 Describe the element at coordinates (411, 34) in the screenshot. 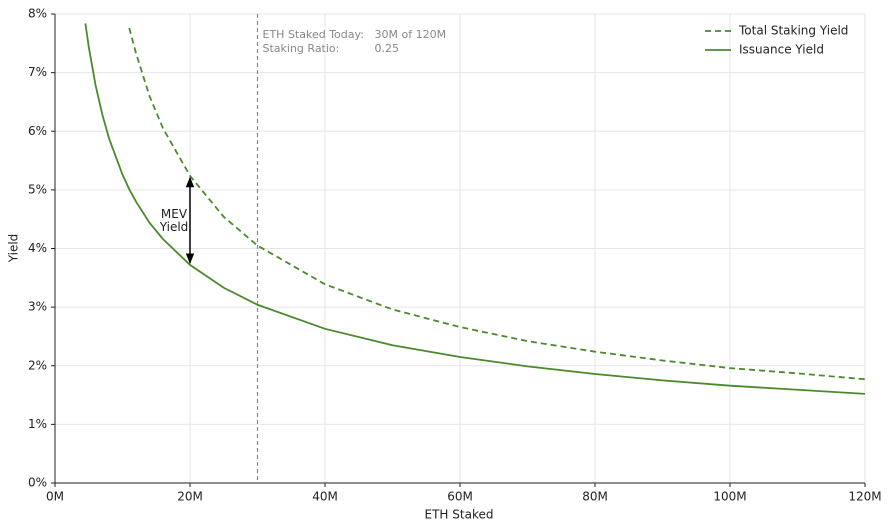

I see `info-value: 30M of 120M` at that location.